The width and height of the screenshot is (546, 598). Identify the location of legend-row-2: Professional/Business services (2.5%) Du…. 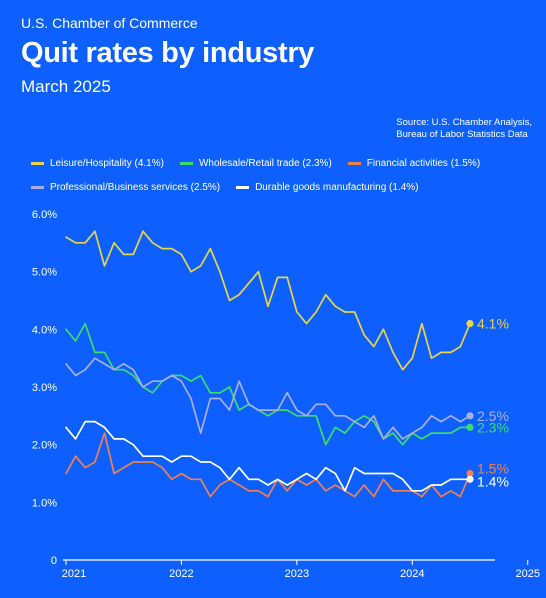
(286, 187).